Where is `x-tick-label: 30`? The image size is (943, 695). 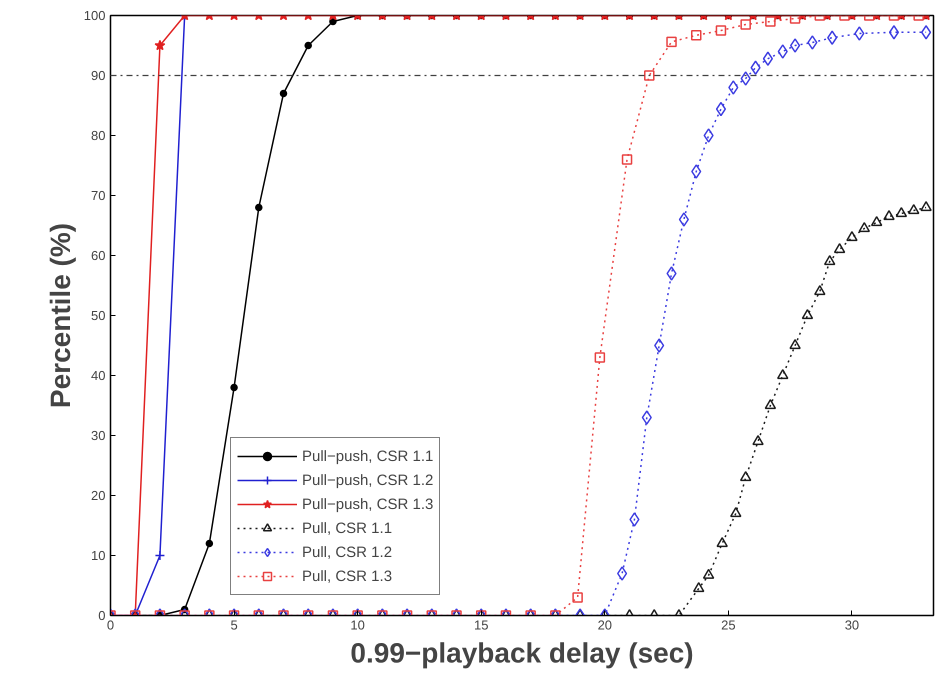 x-tick-label: 30 is located at coordinates (852, 625).